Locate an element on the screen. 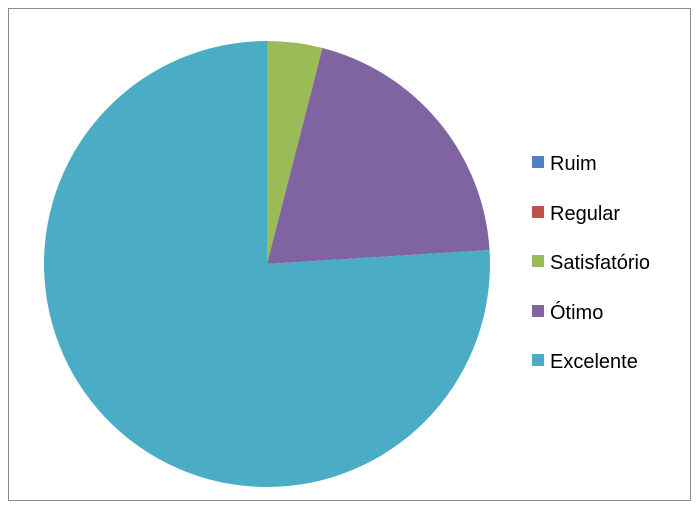 This screenshot has width=699, height=509. legend-label-ruim: Ruim is located at coordinates (573, 164).